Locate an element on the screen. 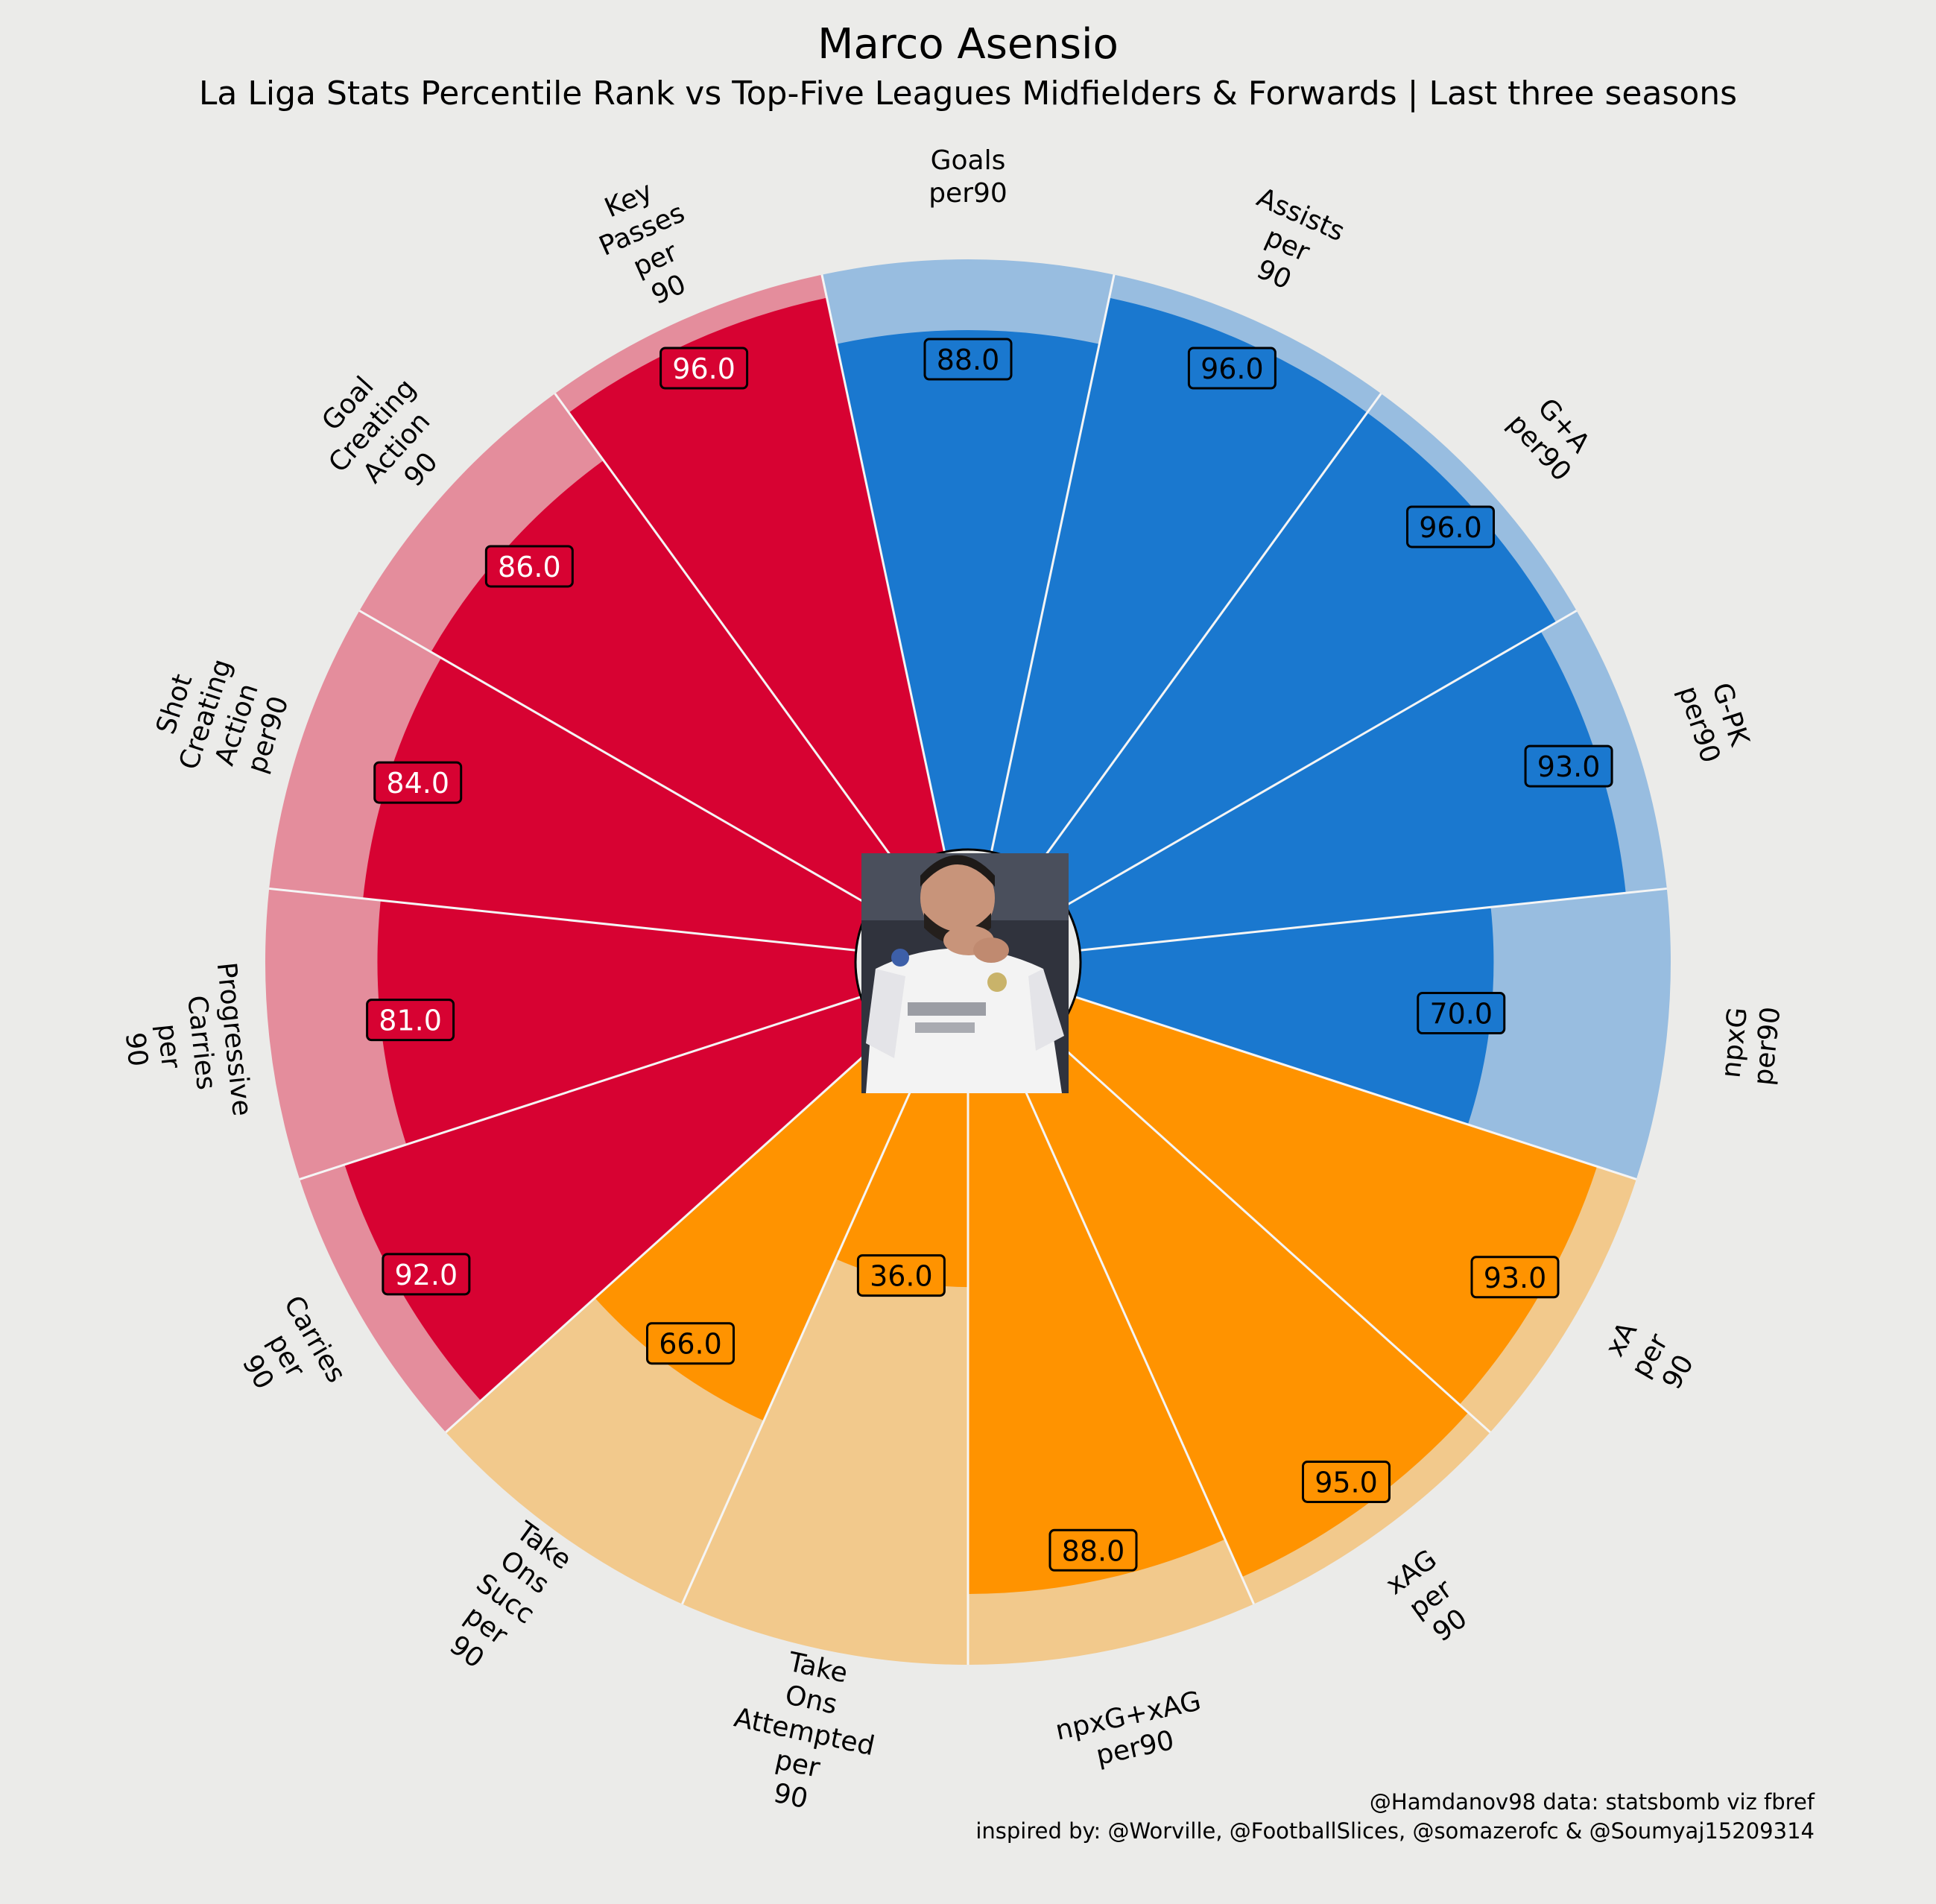 Image resolution: width=1936 pixels, height=1904 pixels. category-label-line: Progressive is located at coordinates (234, 1039).